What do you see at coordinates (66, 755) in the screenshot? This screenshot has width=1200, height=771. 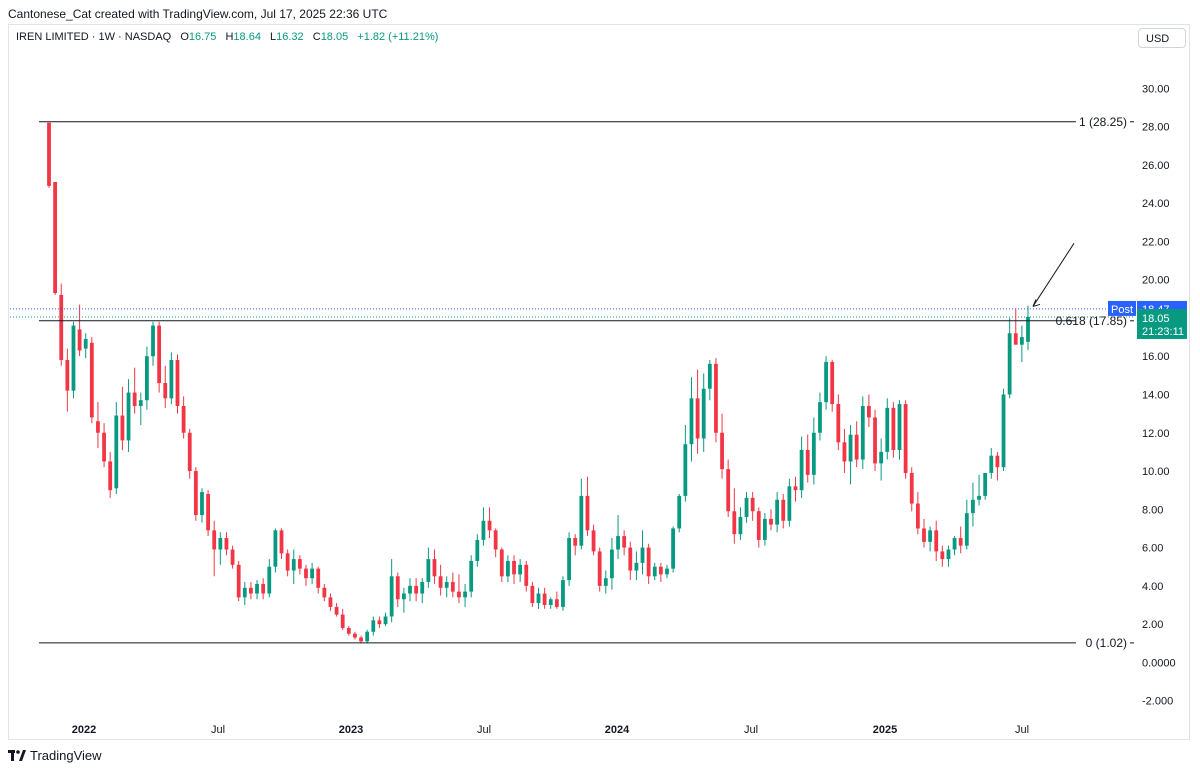 I see `logo-text: TradingView` at bounding box center [66, 755].